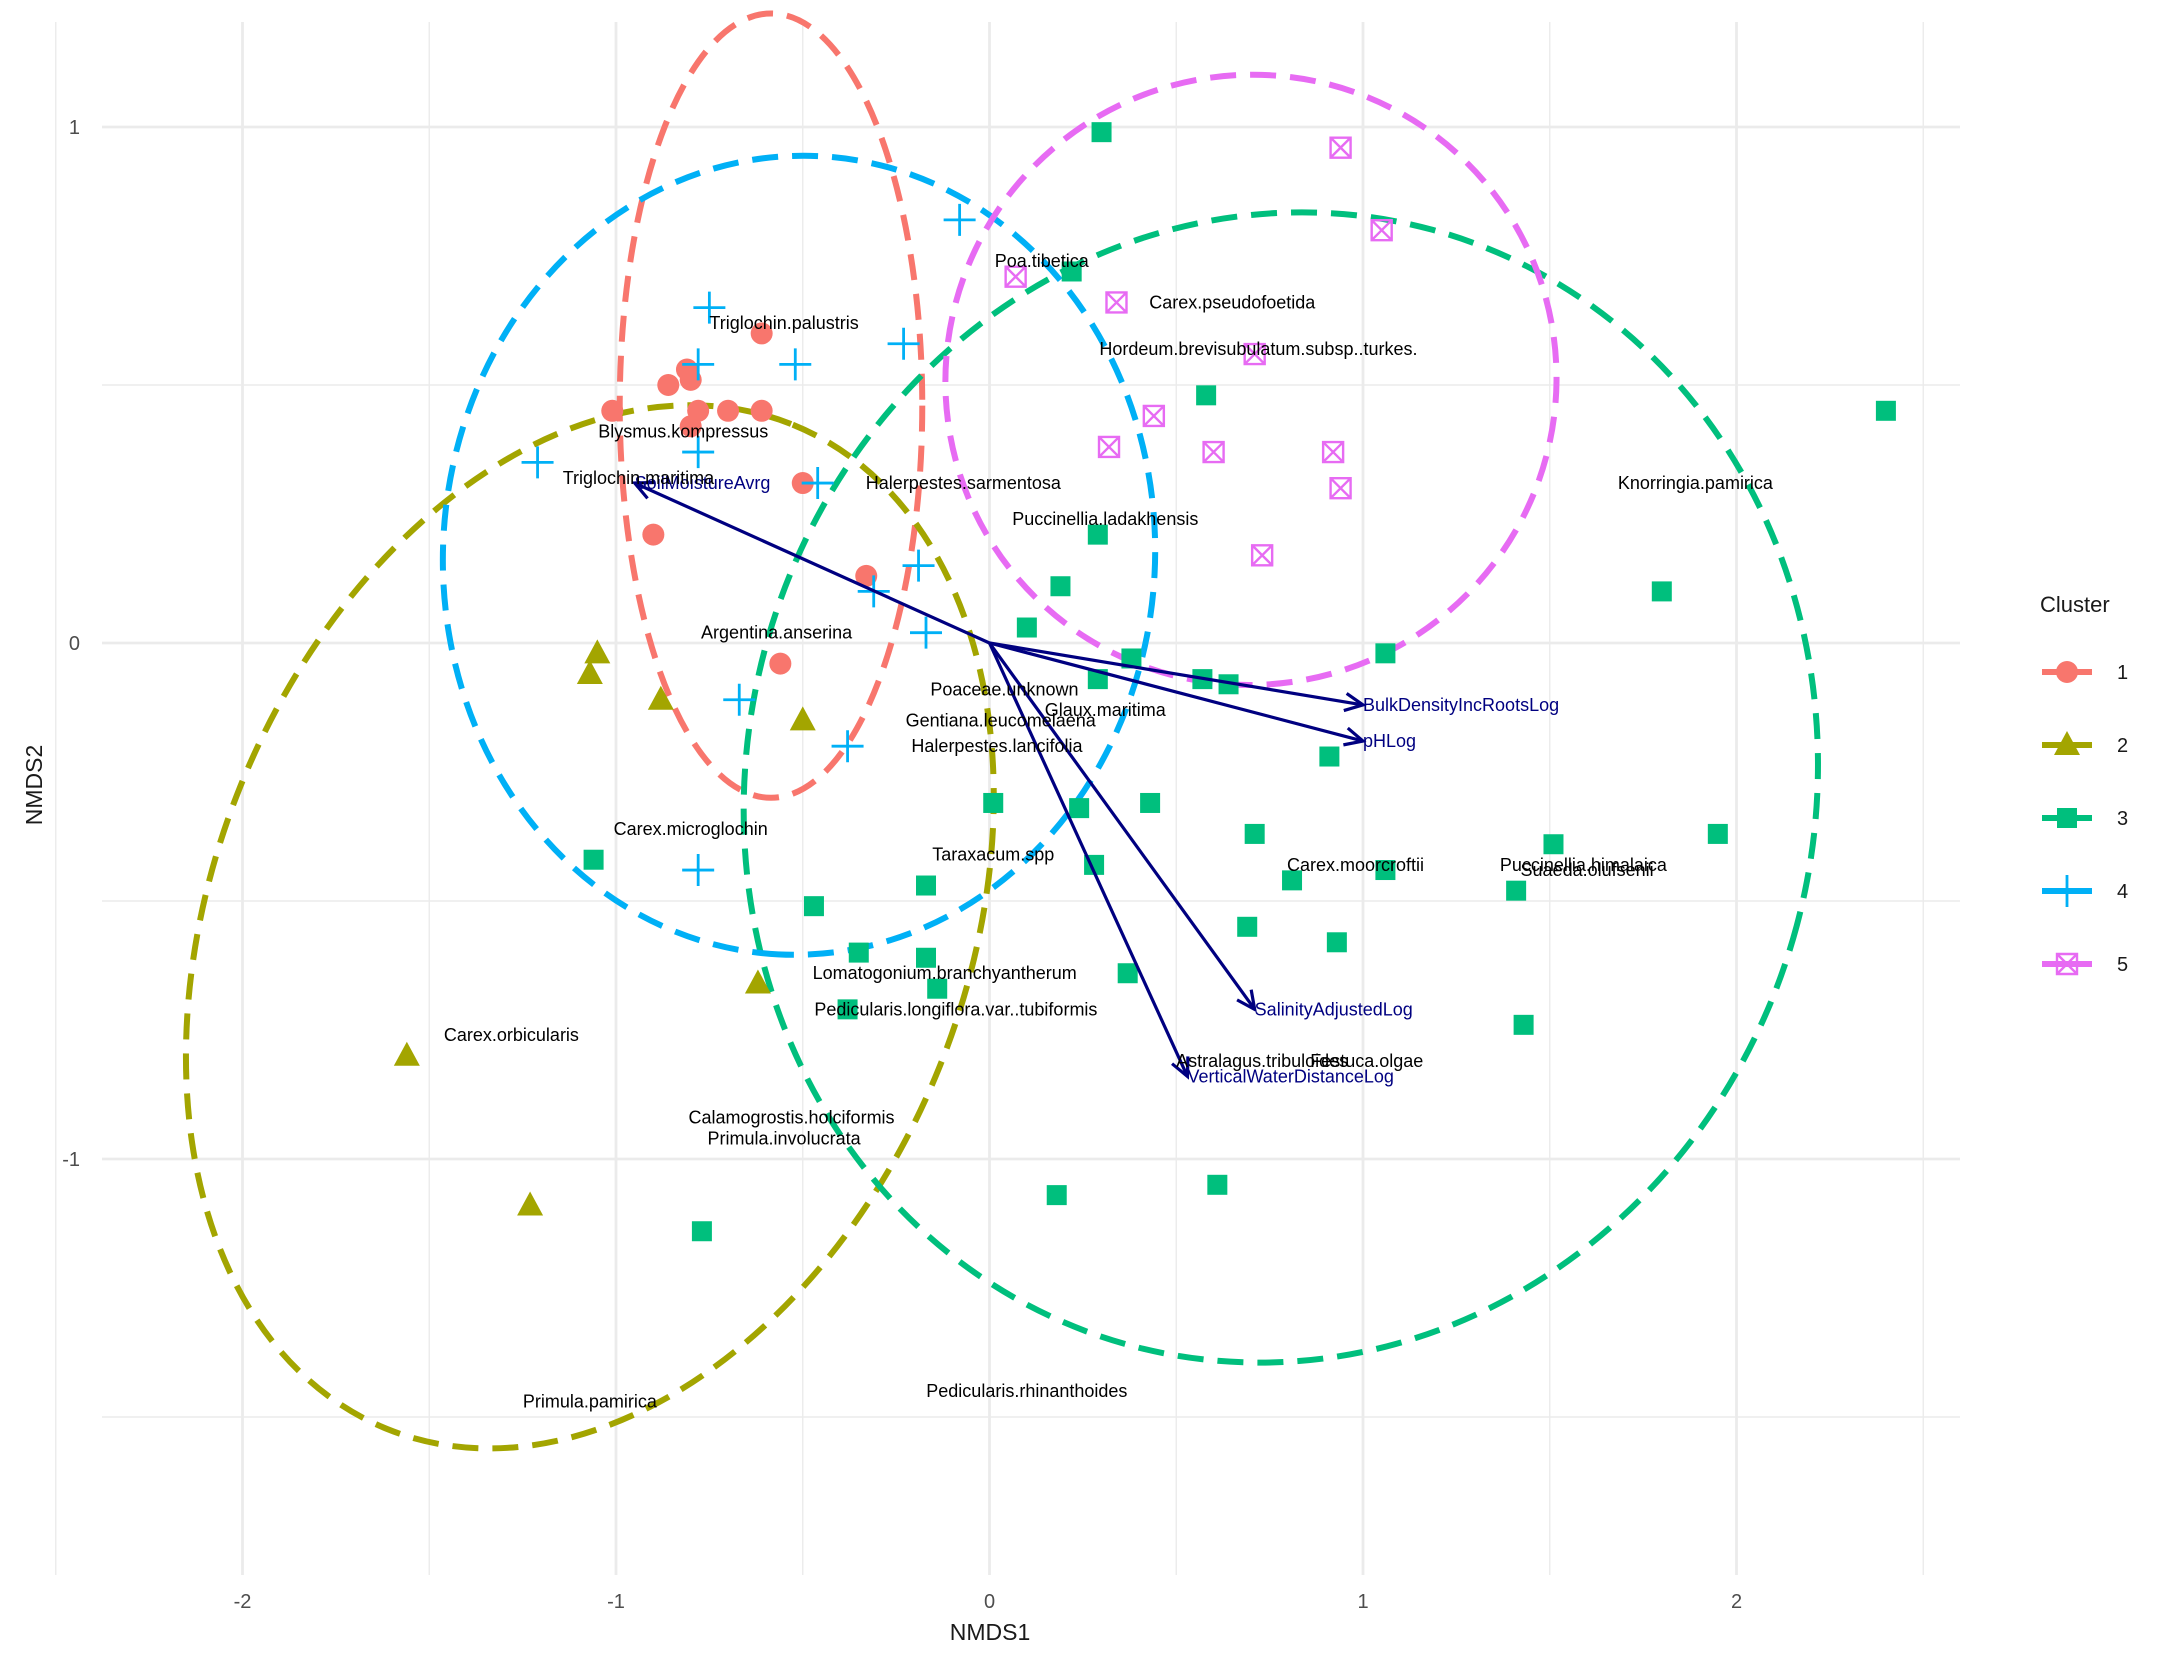  What do you see at coordinates (989, 1602) in the screenshot?
I see `x-tick-label: 0` at bounding box center [989, 1602].